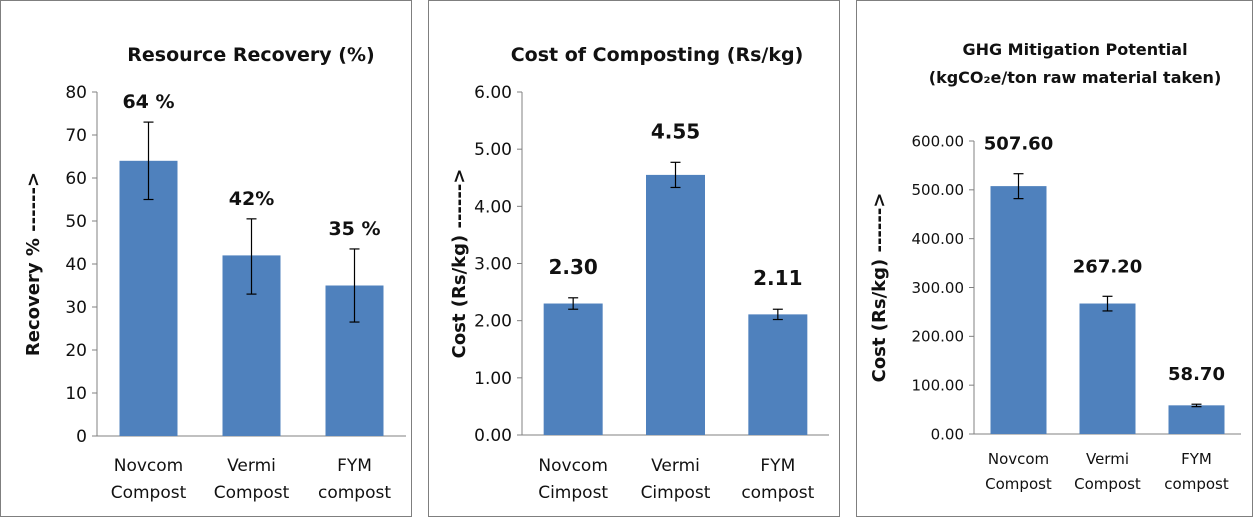 This screenshot has height=519, width=1253. I want to click on y-tick-label: 2.00, so click(493, 322).